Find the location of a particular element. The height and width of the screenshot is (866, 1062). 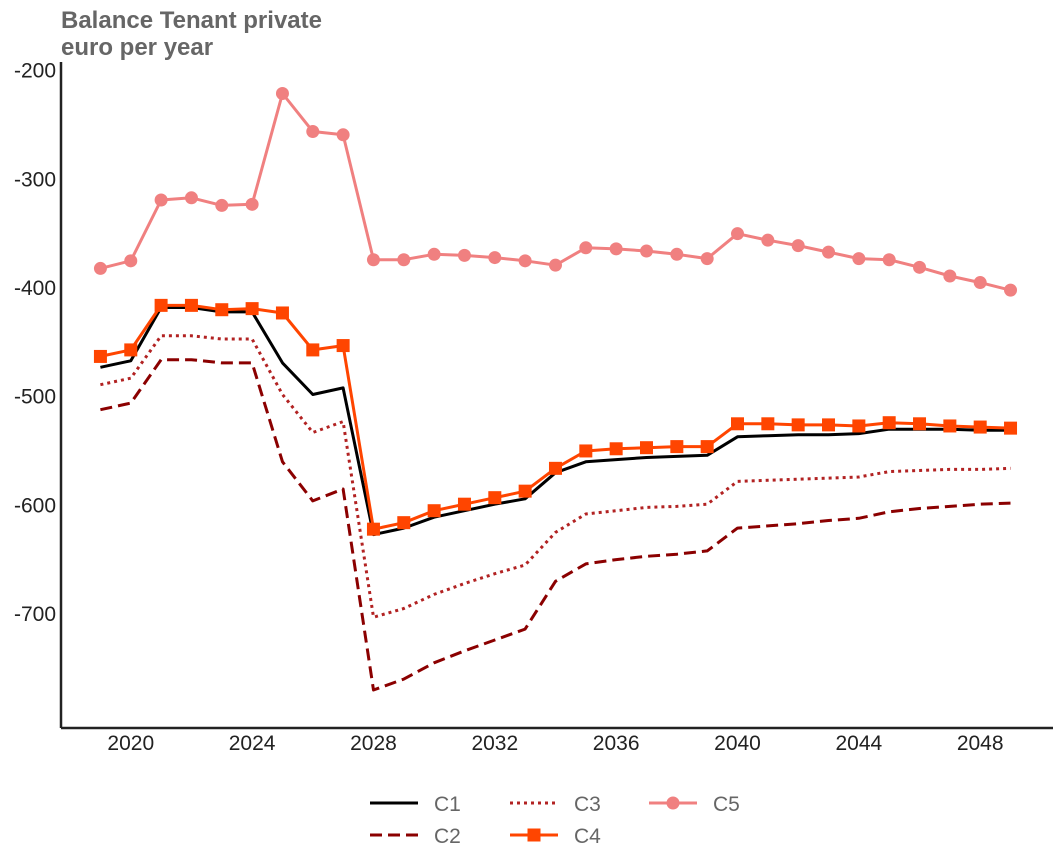

point-c5-2036 is located at coordinates (616, 249).